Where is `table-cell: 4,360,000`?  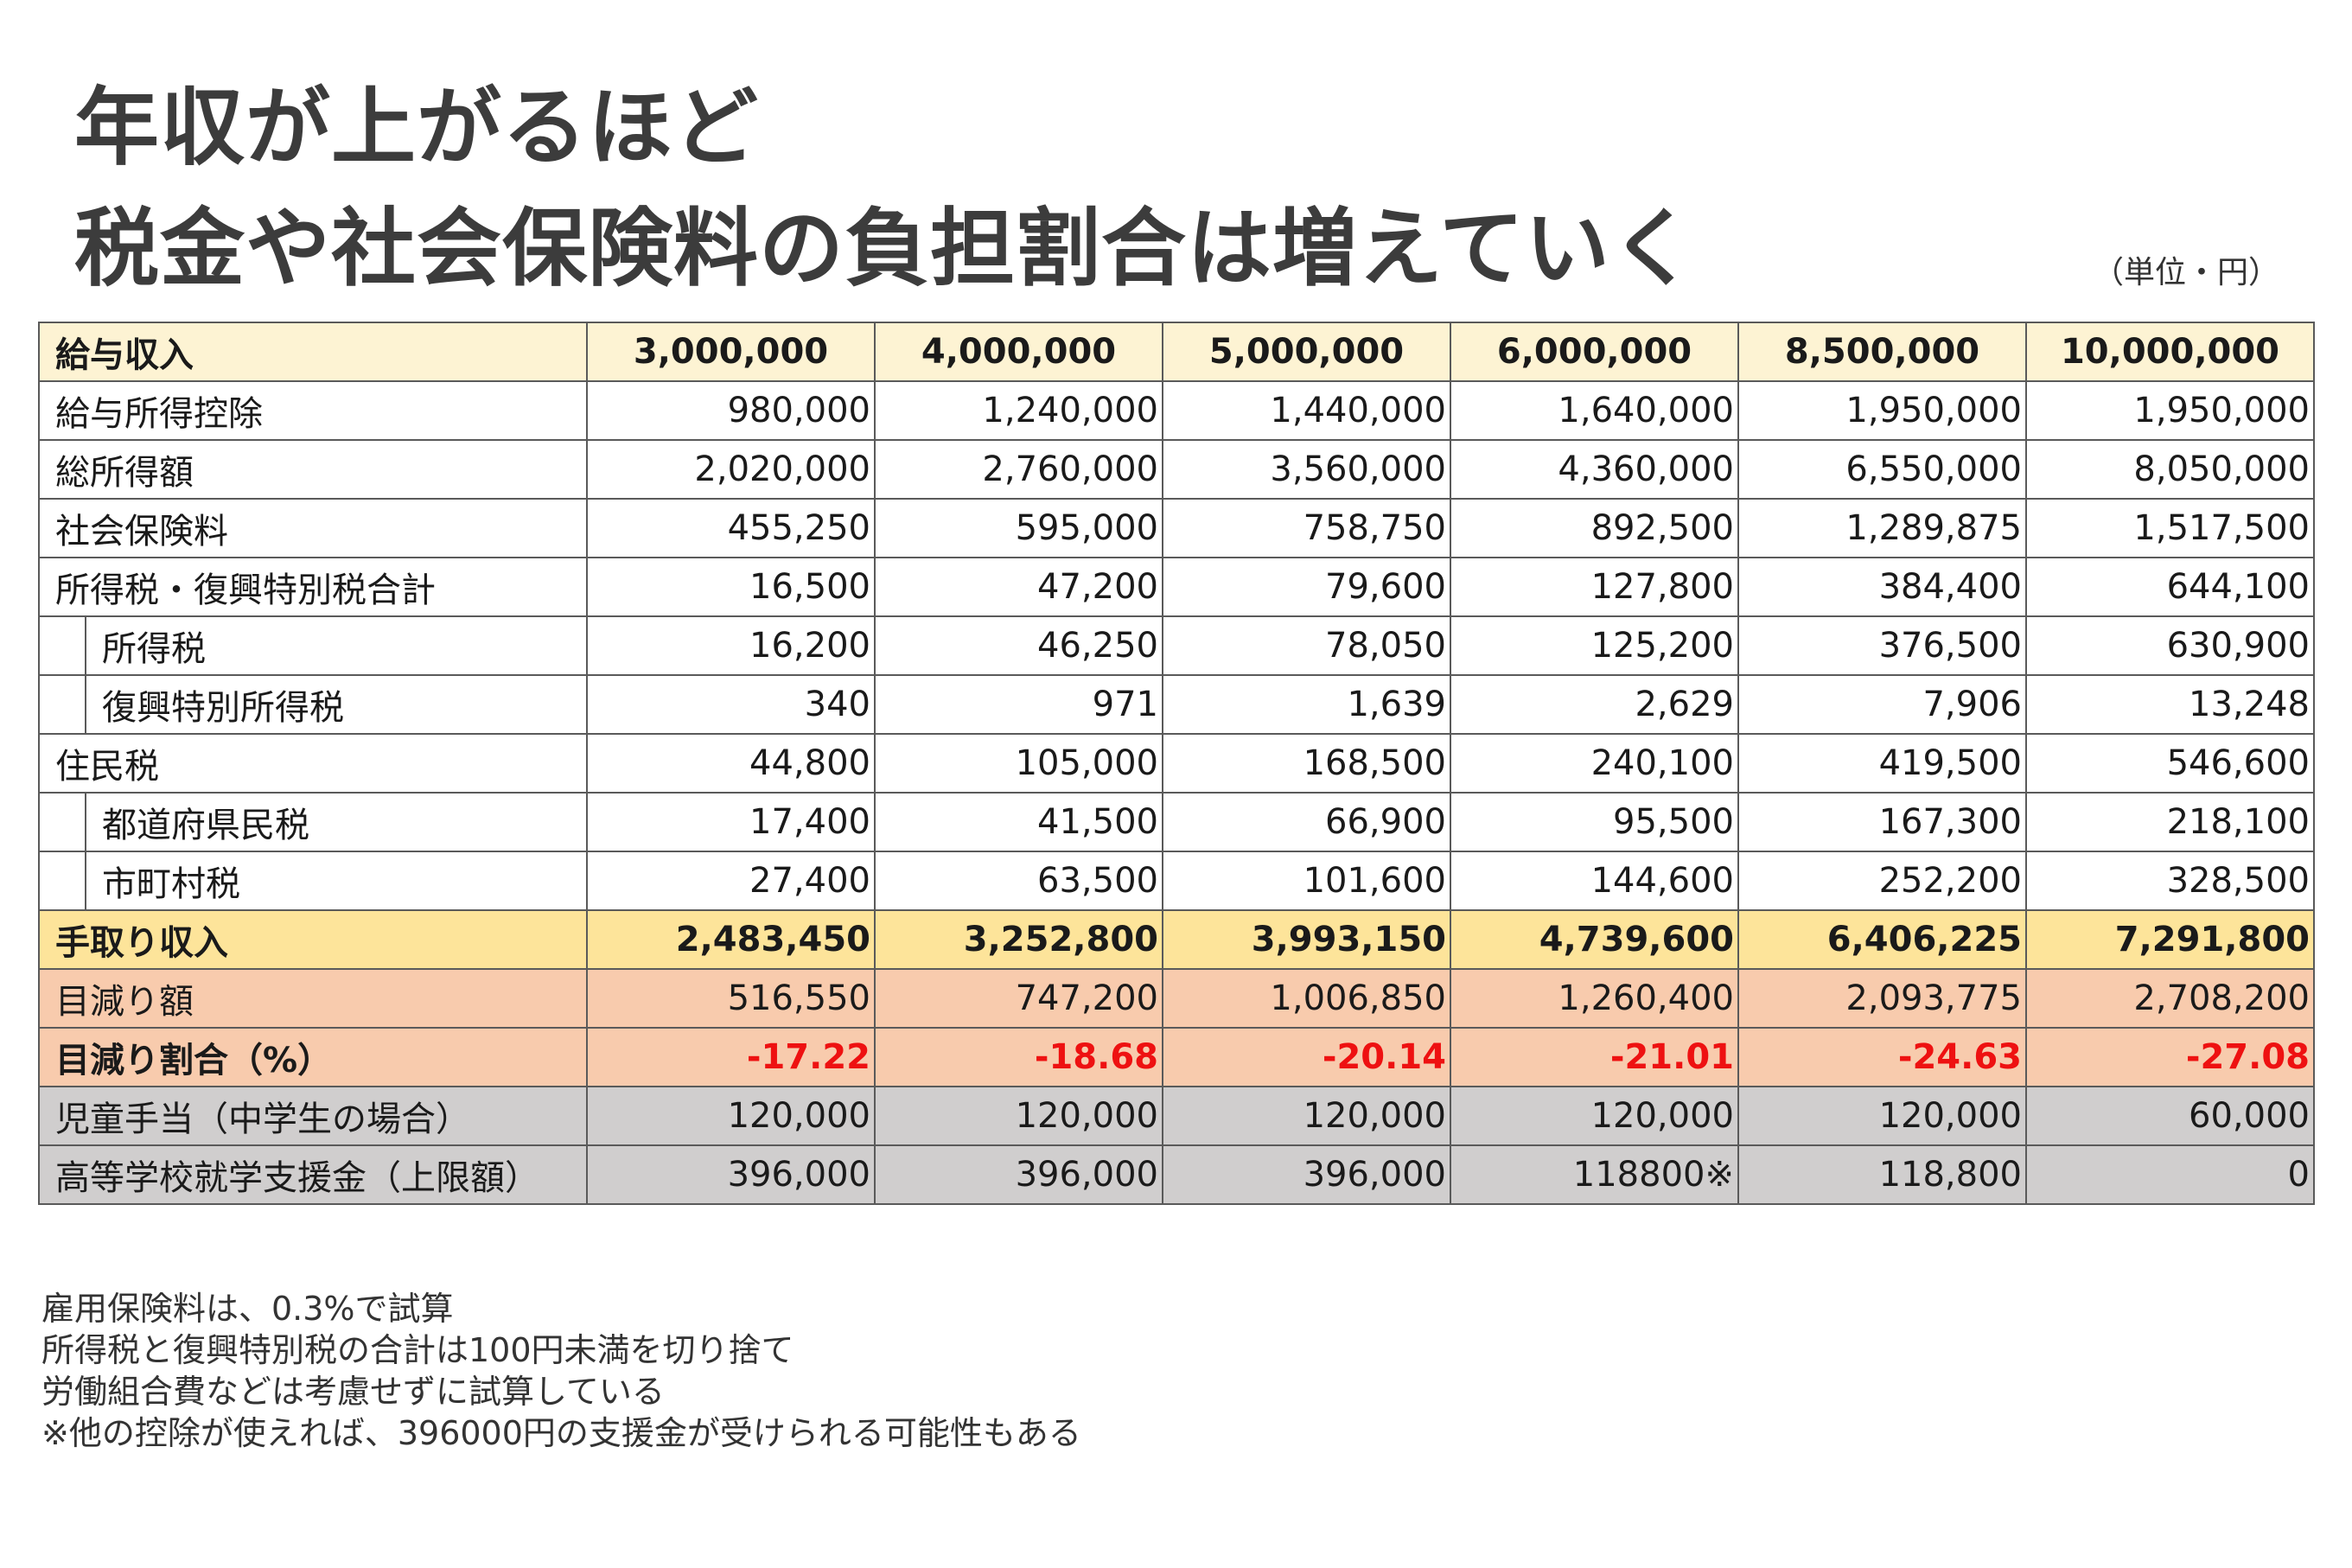
table-cell: 4,360,000 is located at coordinates (1594, 470).